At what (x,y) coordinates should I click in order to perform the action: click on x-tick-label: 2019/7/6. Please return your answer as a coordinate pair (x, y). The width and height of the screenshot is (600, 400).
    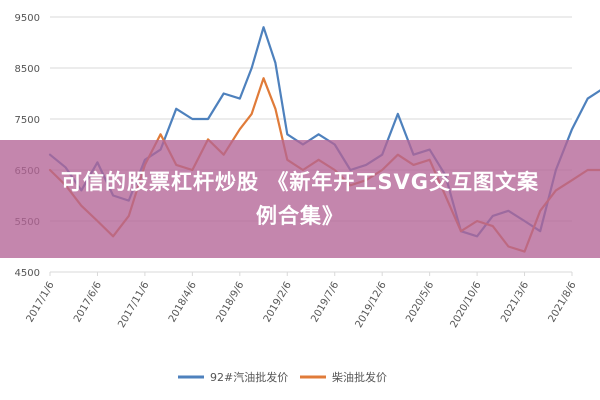
    Looking at the image, I should click on (325, 302).